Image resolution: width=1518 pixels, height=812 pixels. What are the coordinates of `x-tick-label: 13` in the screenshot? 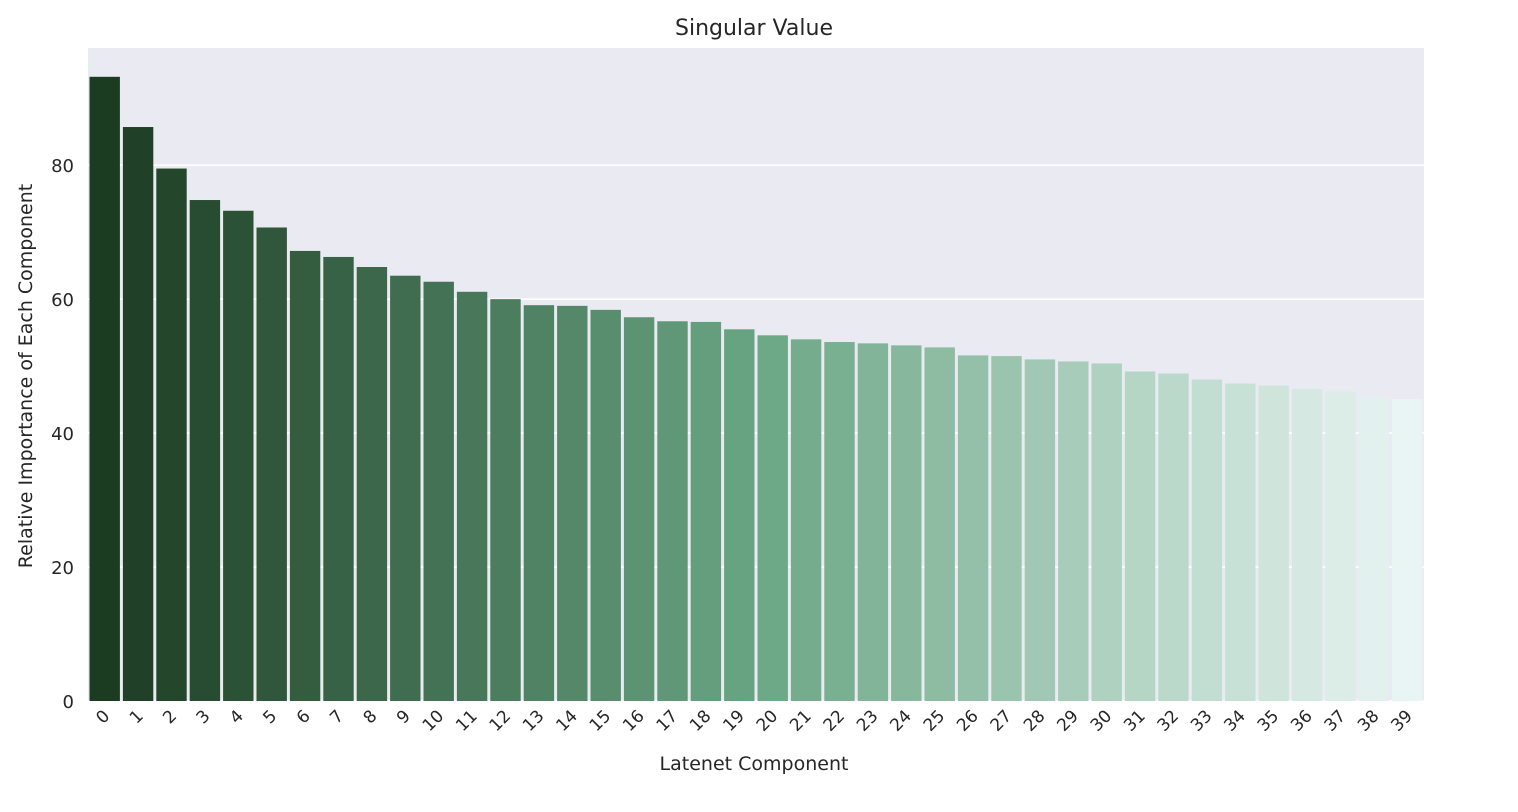 It's located at (533, 720).